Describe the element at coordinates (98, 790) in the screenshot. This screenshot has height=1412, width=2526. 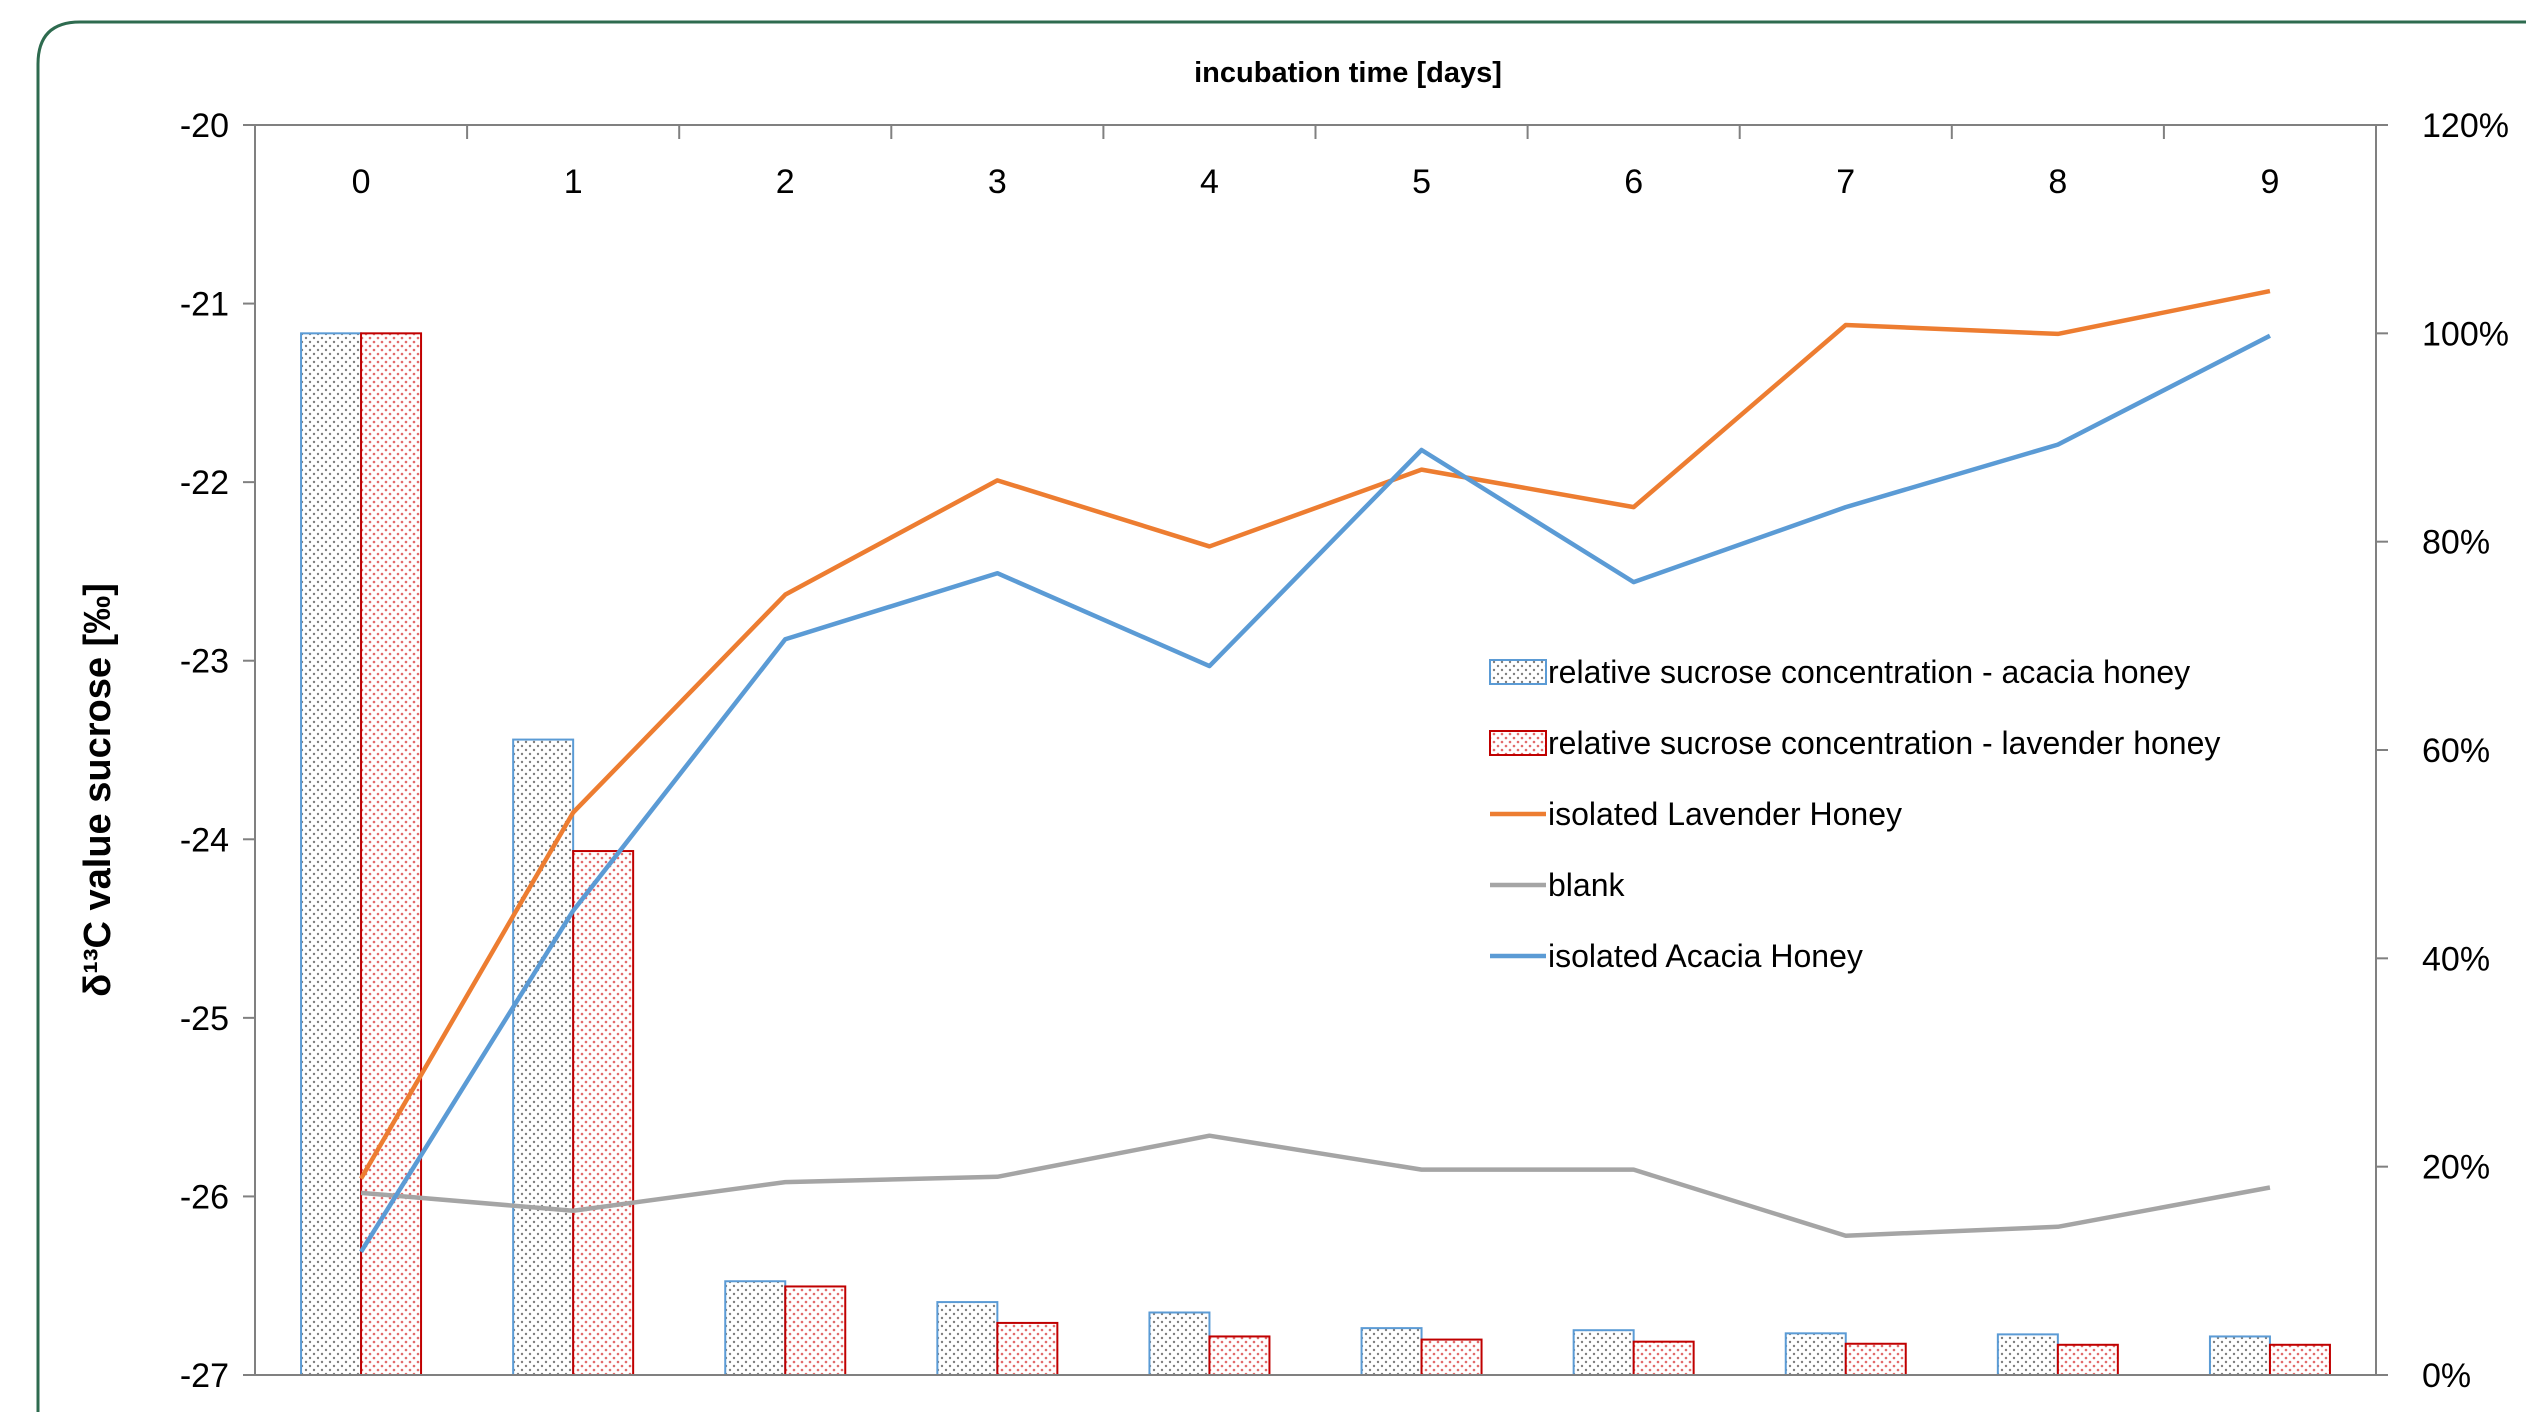
I see `y-axis-title-left: δ¹³C value sucrose [‰]` at that location.